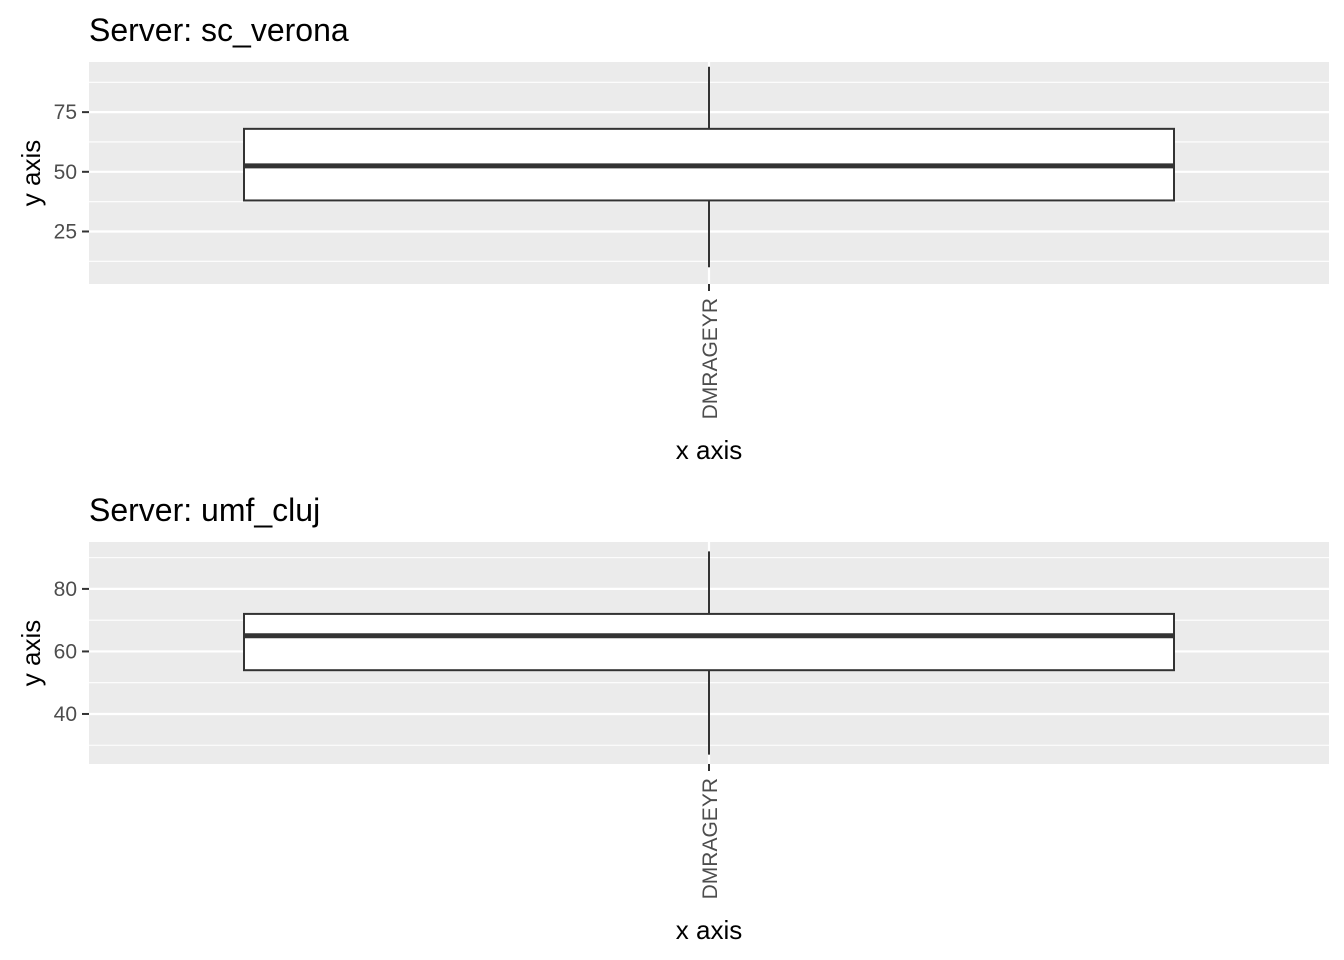 The image size is (1344, 960). What do you see at coordinates (219, 30) in the screenshot?
I see `panel-title: Server: sc_verona` at bounding box center [219, 30].